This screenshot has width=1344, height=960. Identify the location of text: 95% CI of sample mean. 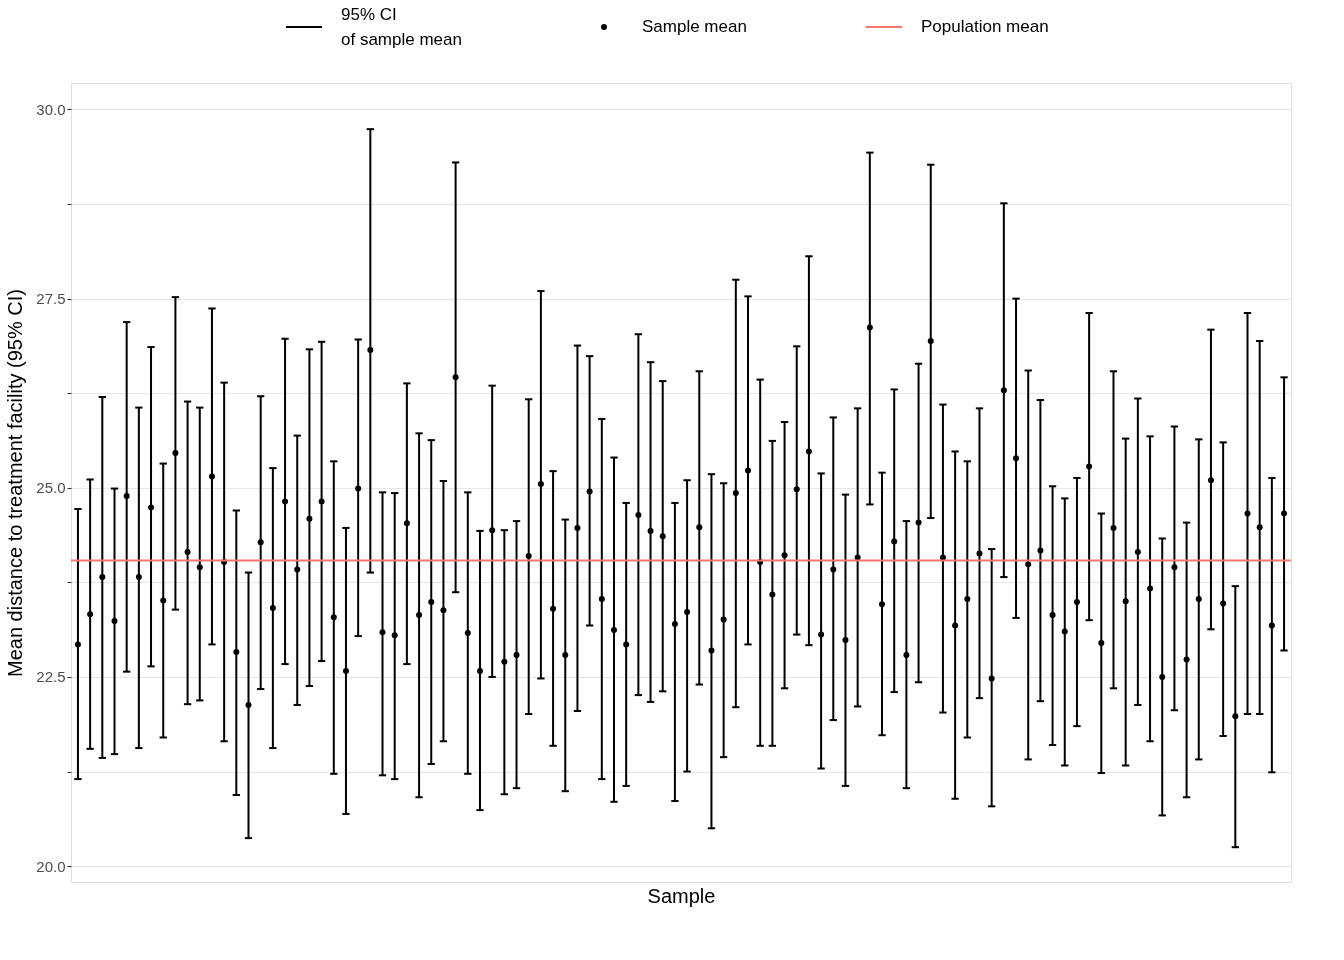
(401, 26).